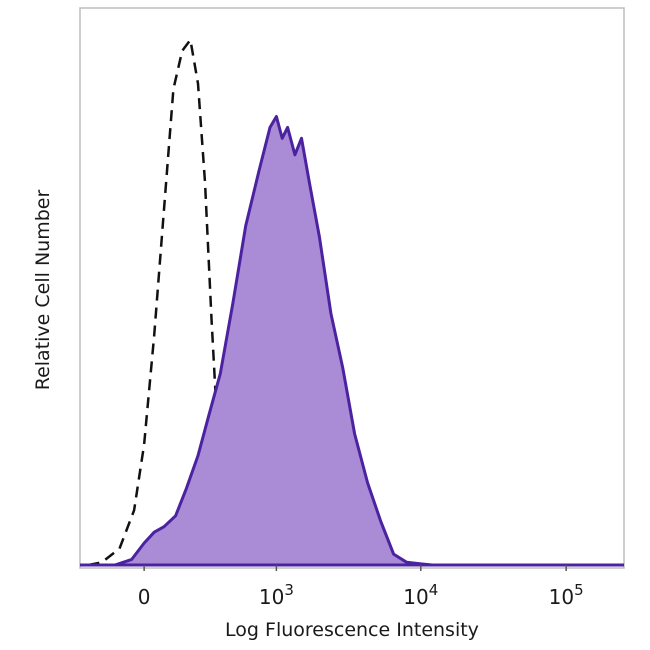 The image size is (650, 650). What do you see at coordinates (144, 597) in the screenshot?
I see `x-tick-label-0: 0` at bounding box center [144, 597].